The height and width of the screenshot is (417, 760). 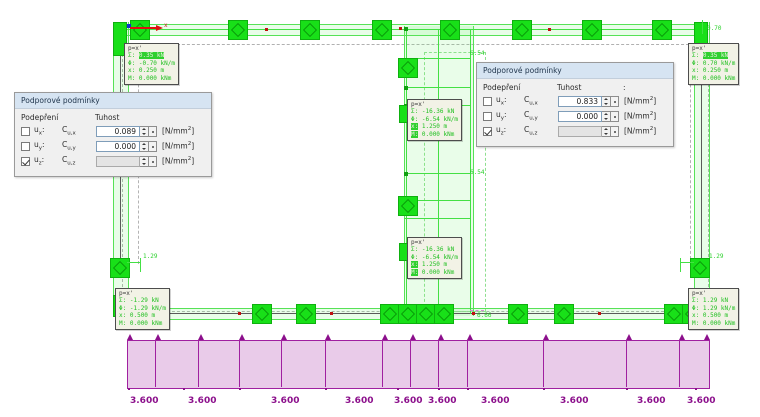 I want to click on unit-uy: [N/mm2], so click(x=178, y=146).